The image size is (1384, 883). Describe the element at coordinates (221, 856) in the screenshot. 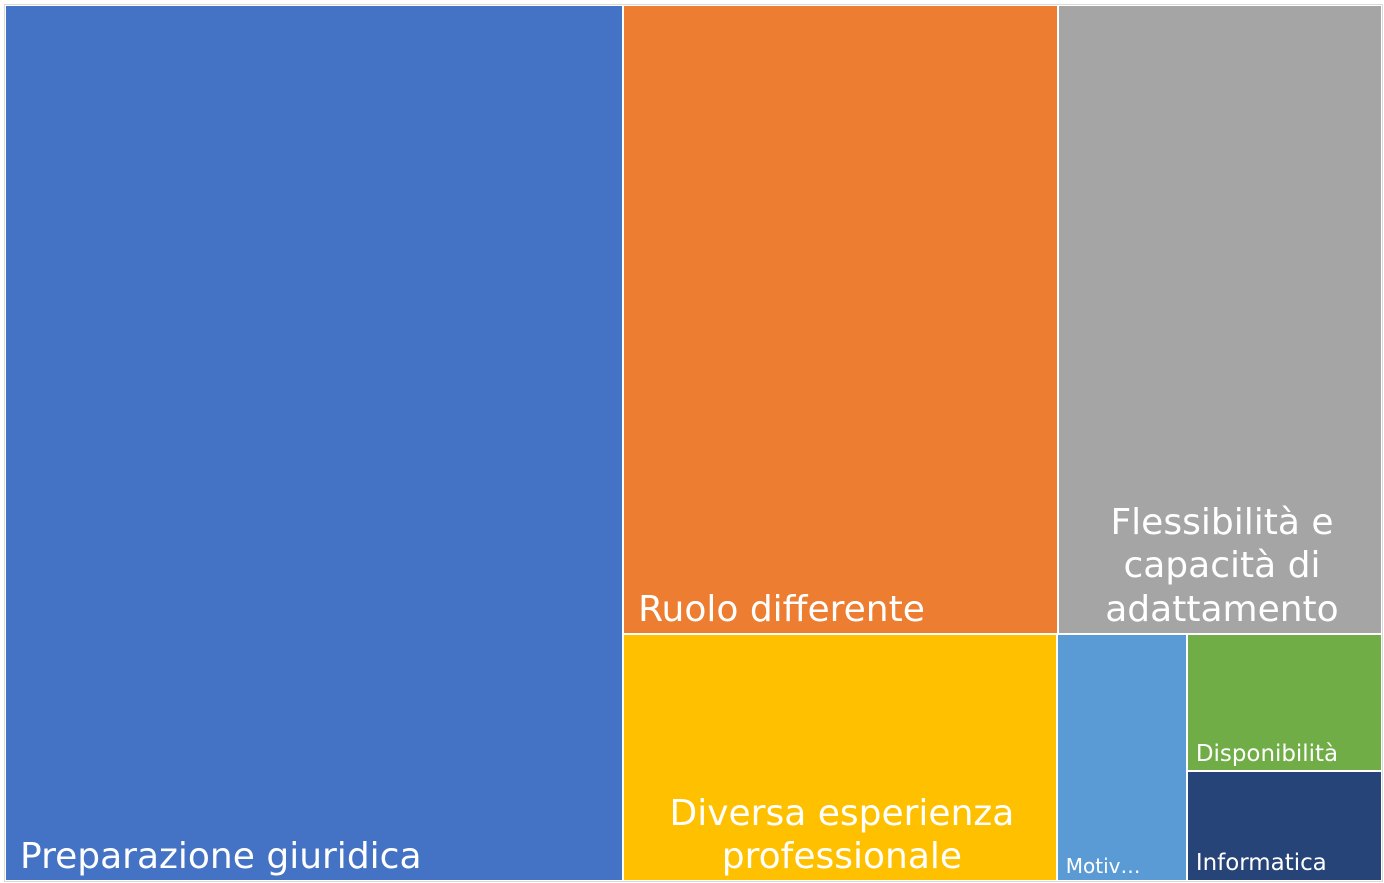

I see `tile-label: Preparazione giuridica` at that location.